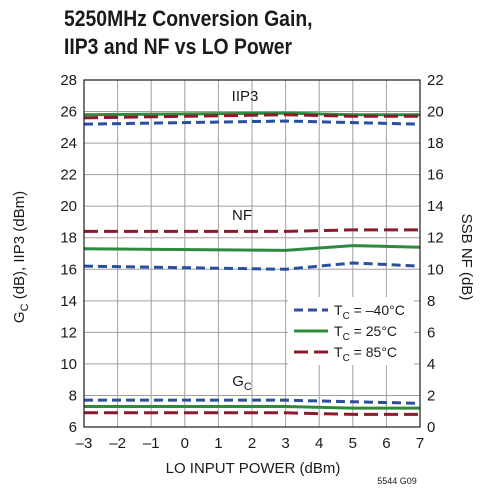 Image resolution: width=481 pixels, height=488 pixels. Describe the element at coordinates (252, 443) in the screenshot. I see `x-tick-label: 2` at that location.